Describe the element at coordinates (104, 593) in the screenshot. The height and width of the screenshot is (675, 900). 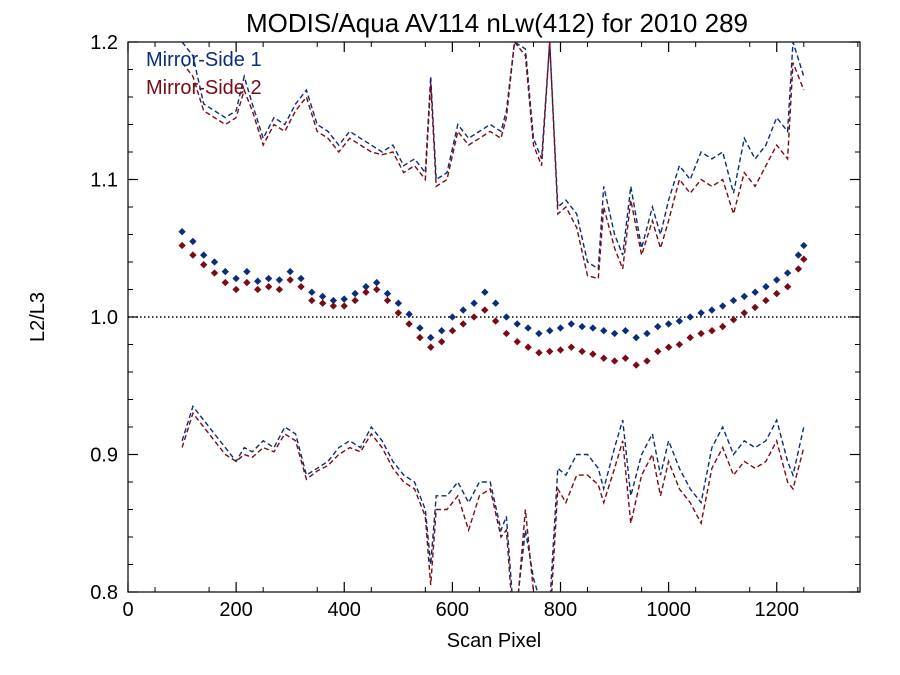
I see `y-tick-label: 0.8` at that location.